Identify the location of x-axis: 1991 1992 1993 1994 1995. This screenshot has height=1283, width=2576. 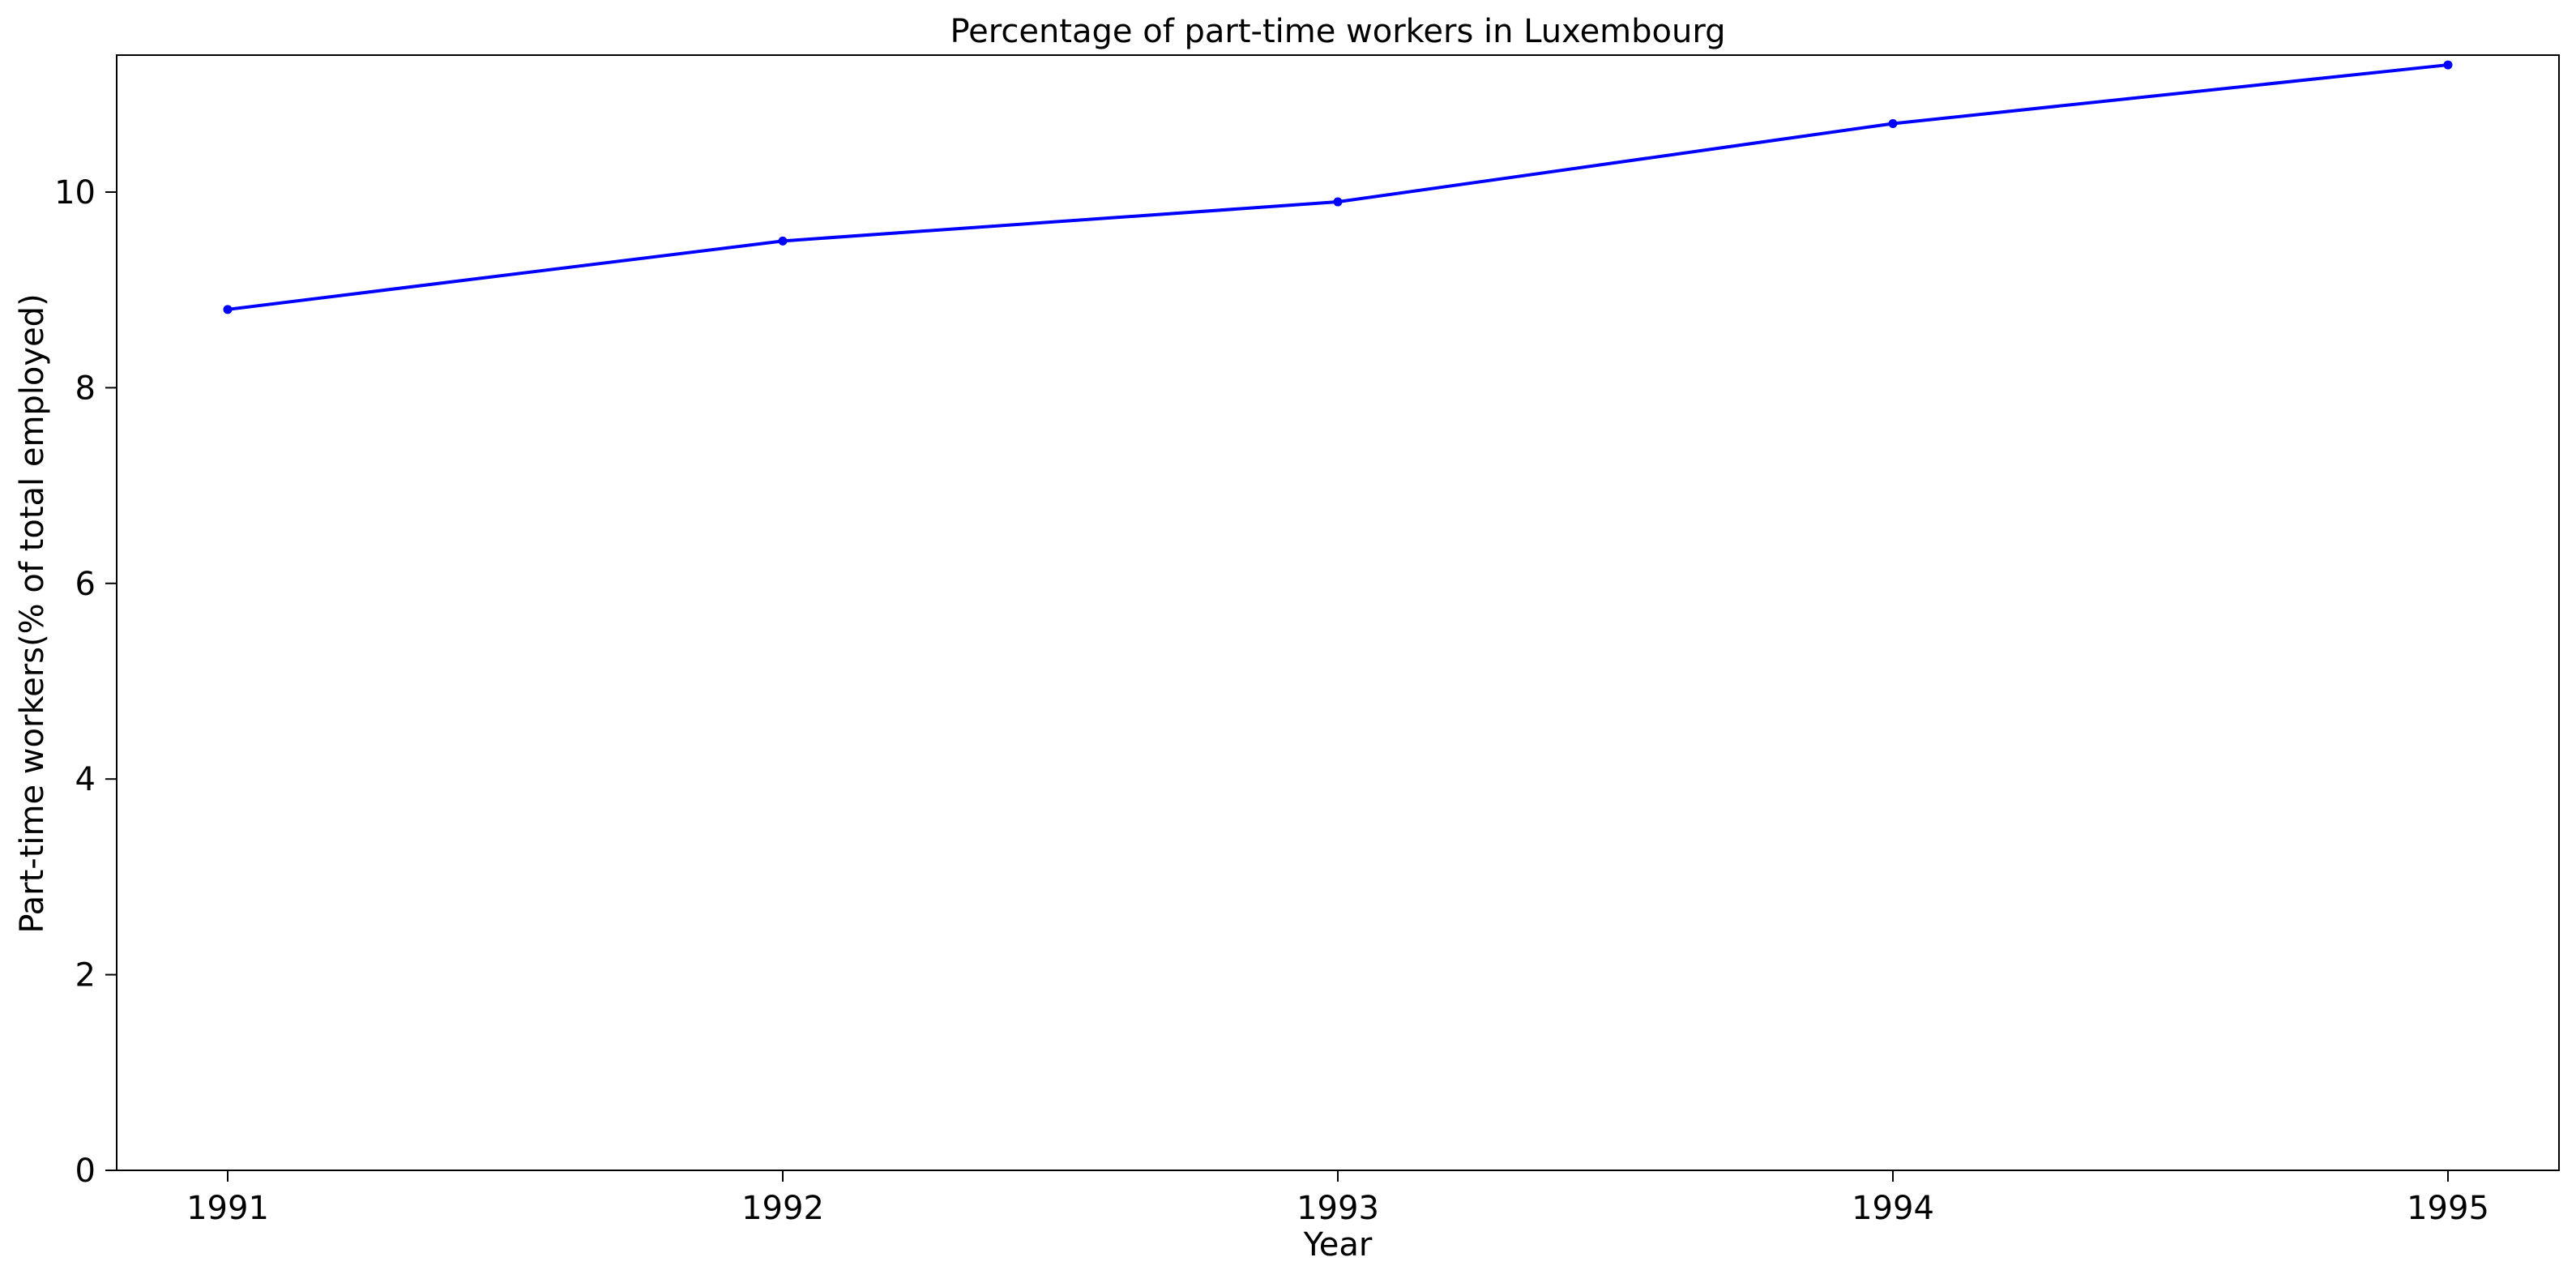
(1337, 1198).